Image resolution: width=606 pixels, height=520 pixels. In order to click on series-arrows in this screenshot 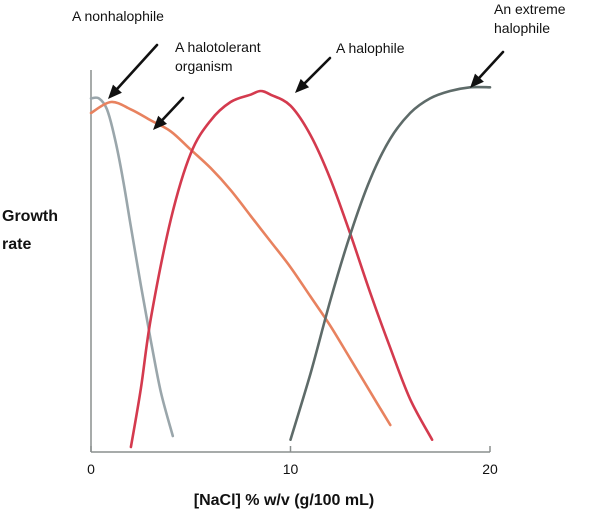, I will do `click(306, 86)`.